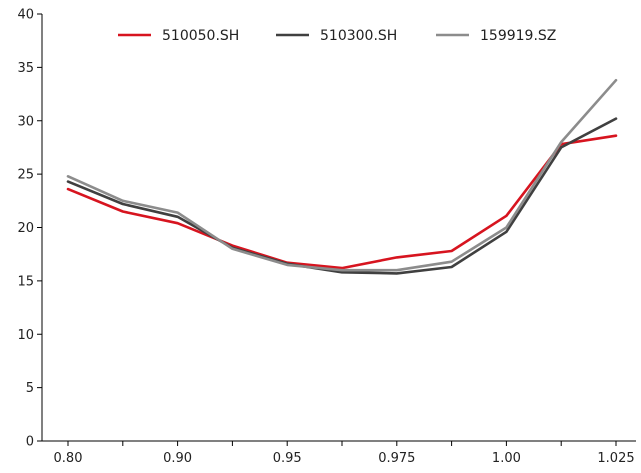 This screenshot has width=641, height=473. Describe the element at coordinates (177, 458) in the screenshot. I see `x-tick-label: 0.90` at that location.